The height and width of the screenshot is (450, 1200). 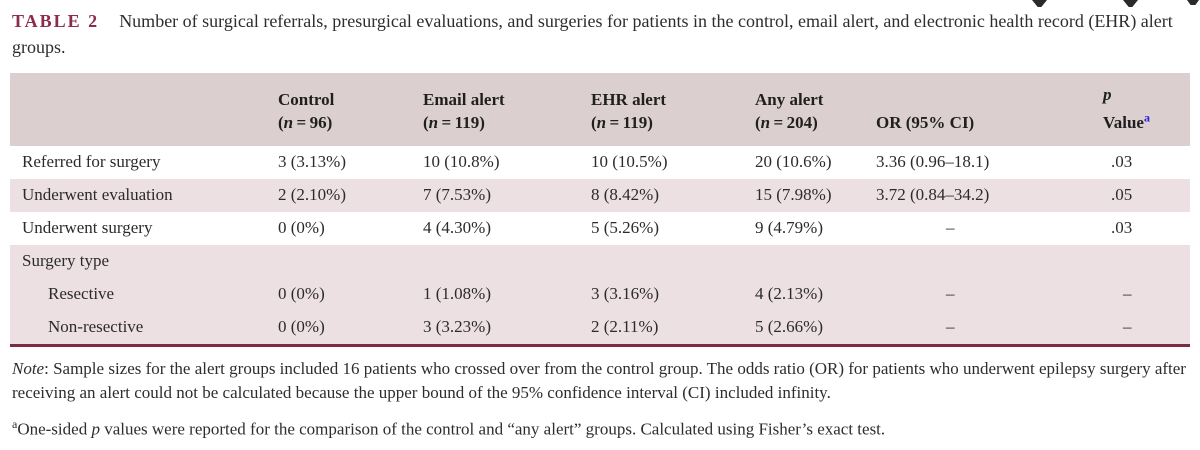 What do you see at coordinates (342, 261) in the screenshot?
I see `cell-control` at bounding box center [342, 261].